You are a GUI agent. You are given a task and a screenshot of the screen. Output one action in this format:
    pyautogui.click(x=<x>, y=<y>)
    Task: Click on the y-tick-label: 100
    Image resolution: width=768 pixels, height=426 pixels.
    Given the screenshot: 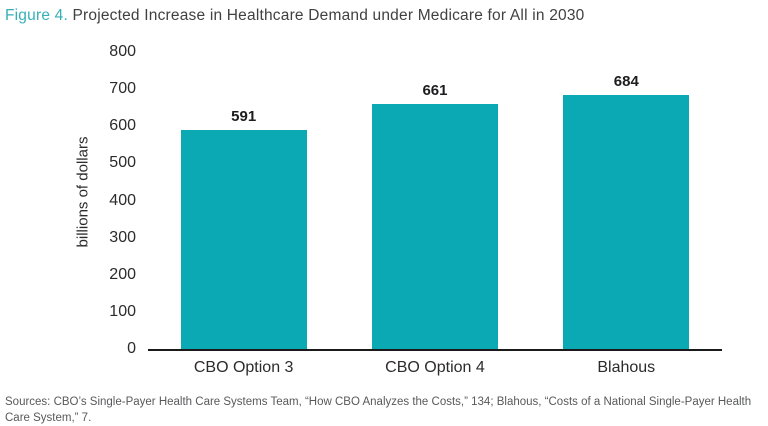 What is the action you would take?
    pyautogui.click(x=122, y=311)
    